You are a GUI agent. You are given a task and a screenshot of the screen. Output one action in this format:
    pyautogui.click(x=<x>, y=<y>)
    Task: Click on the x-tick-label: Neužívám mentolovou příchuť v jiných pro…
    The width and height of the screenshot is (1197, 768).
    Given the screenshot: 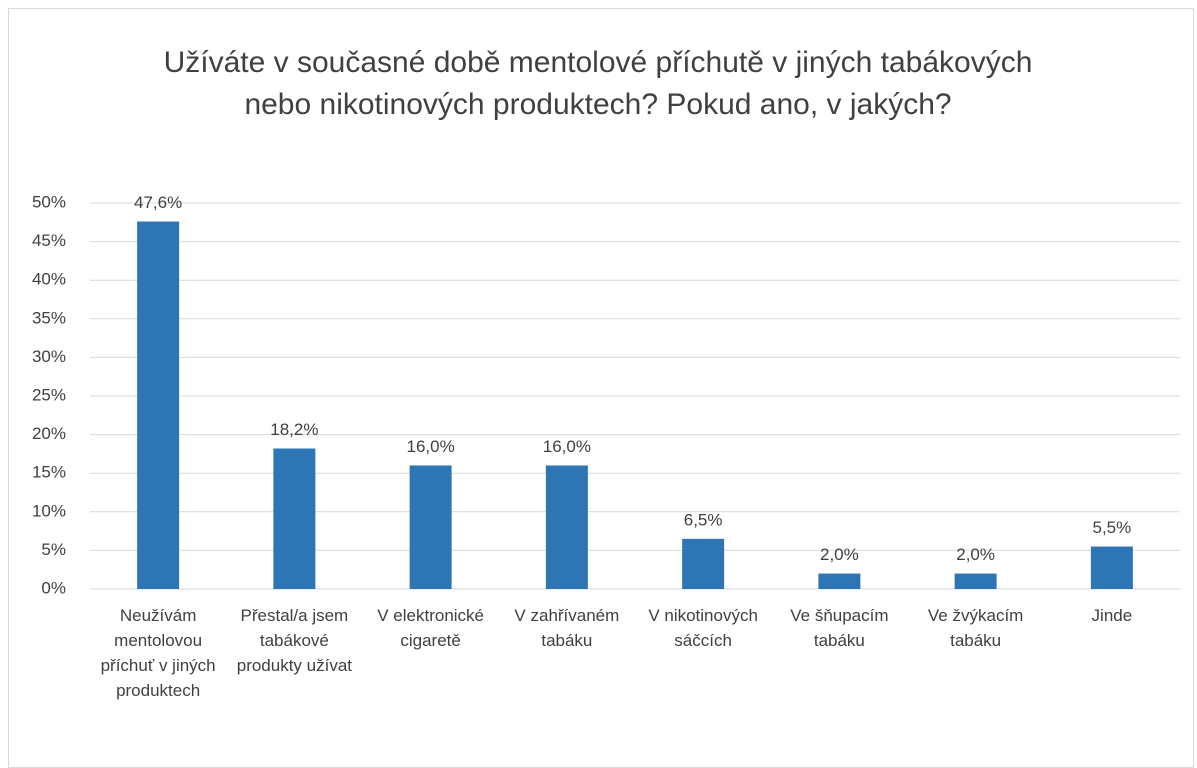 What is the action you would take?
    pyautogui.click(x=158, y=653)
    